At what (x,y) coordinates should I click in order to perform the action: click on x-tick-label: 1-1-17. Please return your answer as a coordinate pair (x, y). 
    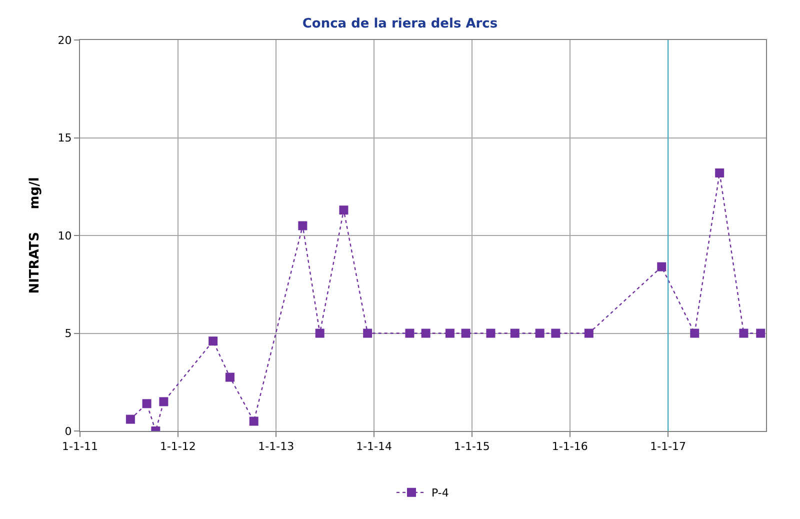
    Looking at the image, I should click on (668, 447).